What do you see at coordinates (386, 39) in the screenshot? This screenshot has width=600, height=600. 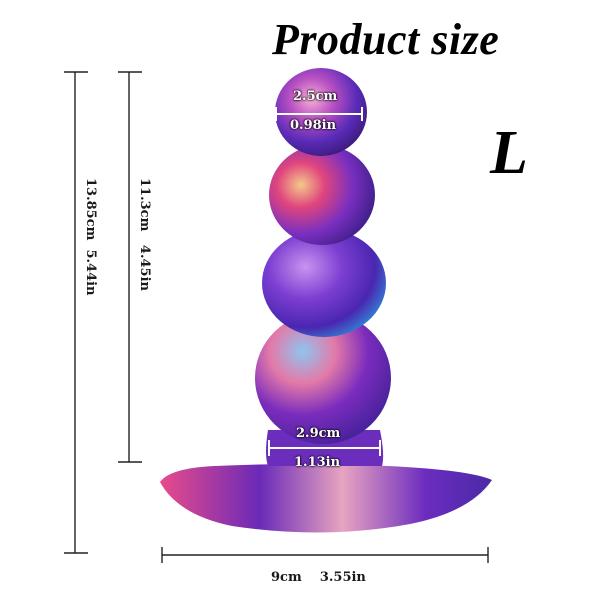 I see `page-title: Product size` at bounding box center [386, 39].